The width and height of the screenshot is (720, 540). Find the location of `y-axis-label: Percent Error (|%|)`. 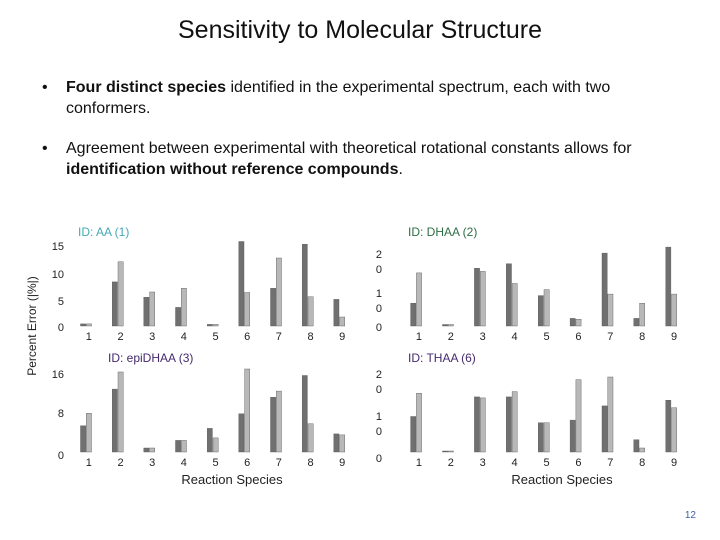

y-axis-label: Percent Error (|%|) is located at coordinates (32, 326).